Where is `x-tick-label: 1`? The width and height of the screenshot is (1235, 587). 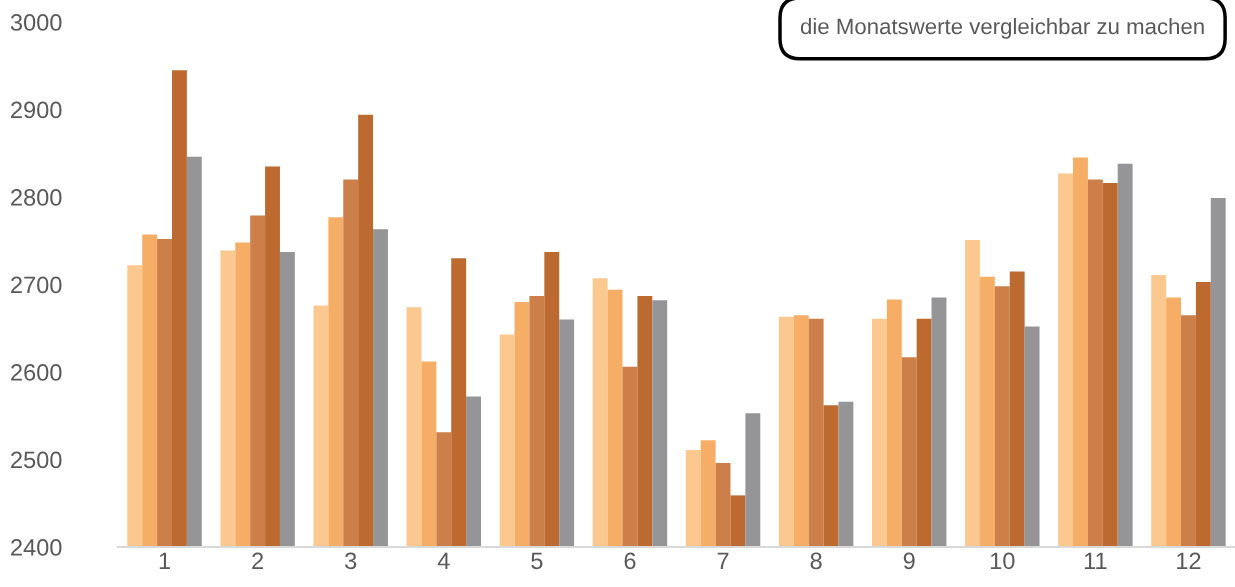 x-tick-label: 1 is located at coordinates (164, 560).